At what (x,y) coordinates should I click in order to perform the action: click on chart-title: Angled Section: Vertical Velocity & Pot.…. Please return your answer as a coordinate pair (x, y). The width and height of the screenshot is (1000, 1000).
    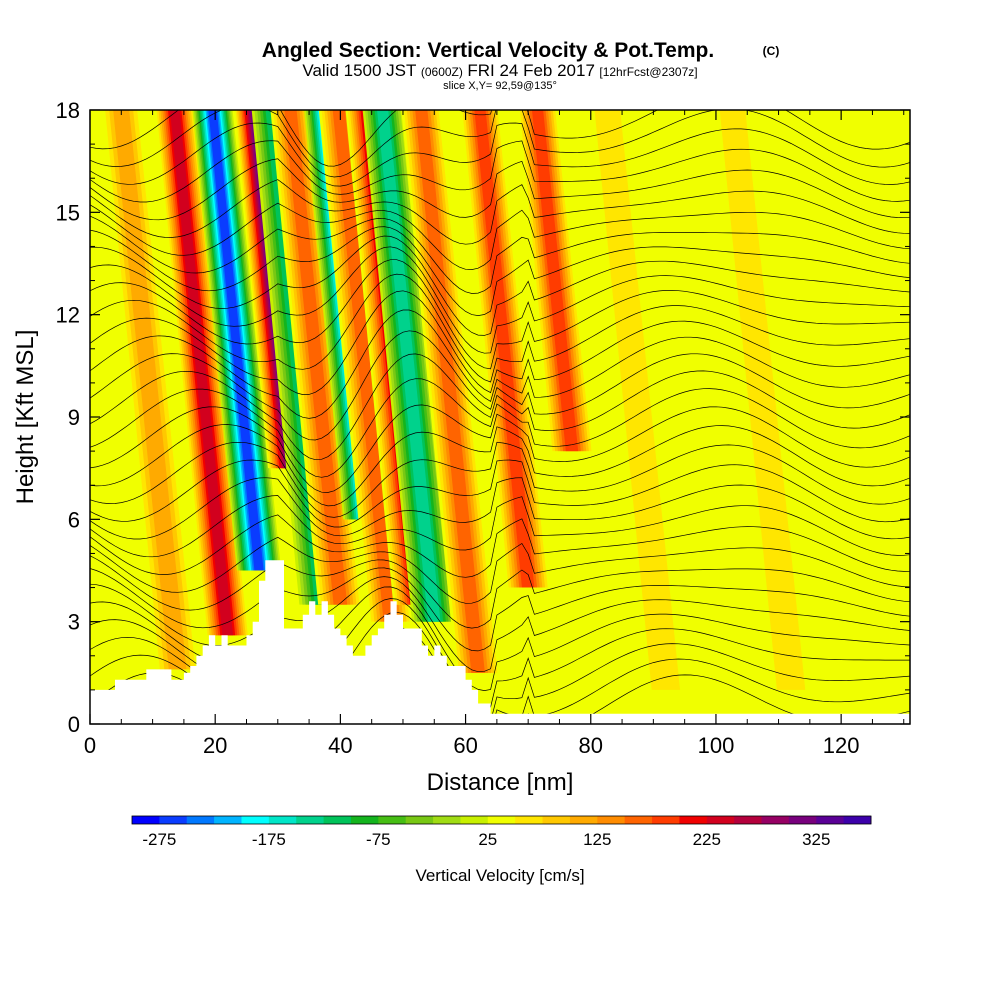
    Looking at the image, I should click on (488, 50).